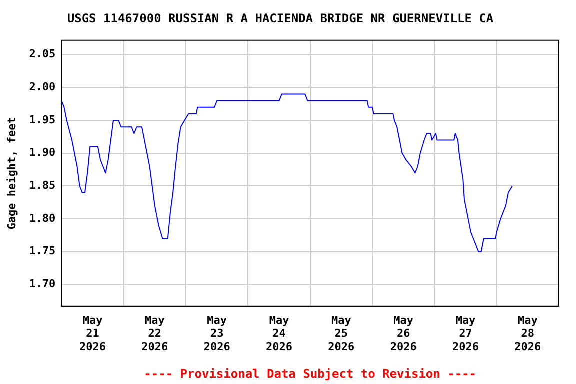 The height and width of the screenshot is (384, 576). Describe the element at coordinates (42, 251) in the screenshot. I see `y-tick-label: 1.75` at that location.